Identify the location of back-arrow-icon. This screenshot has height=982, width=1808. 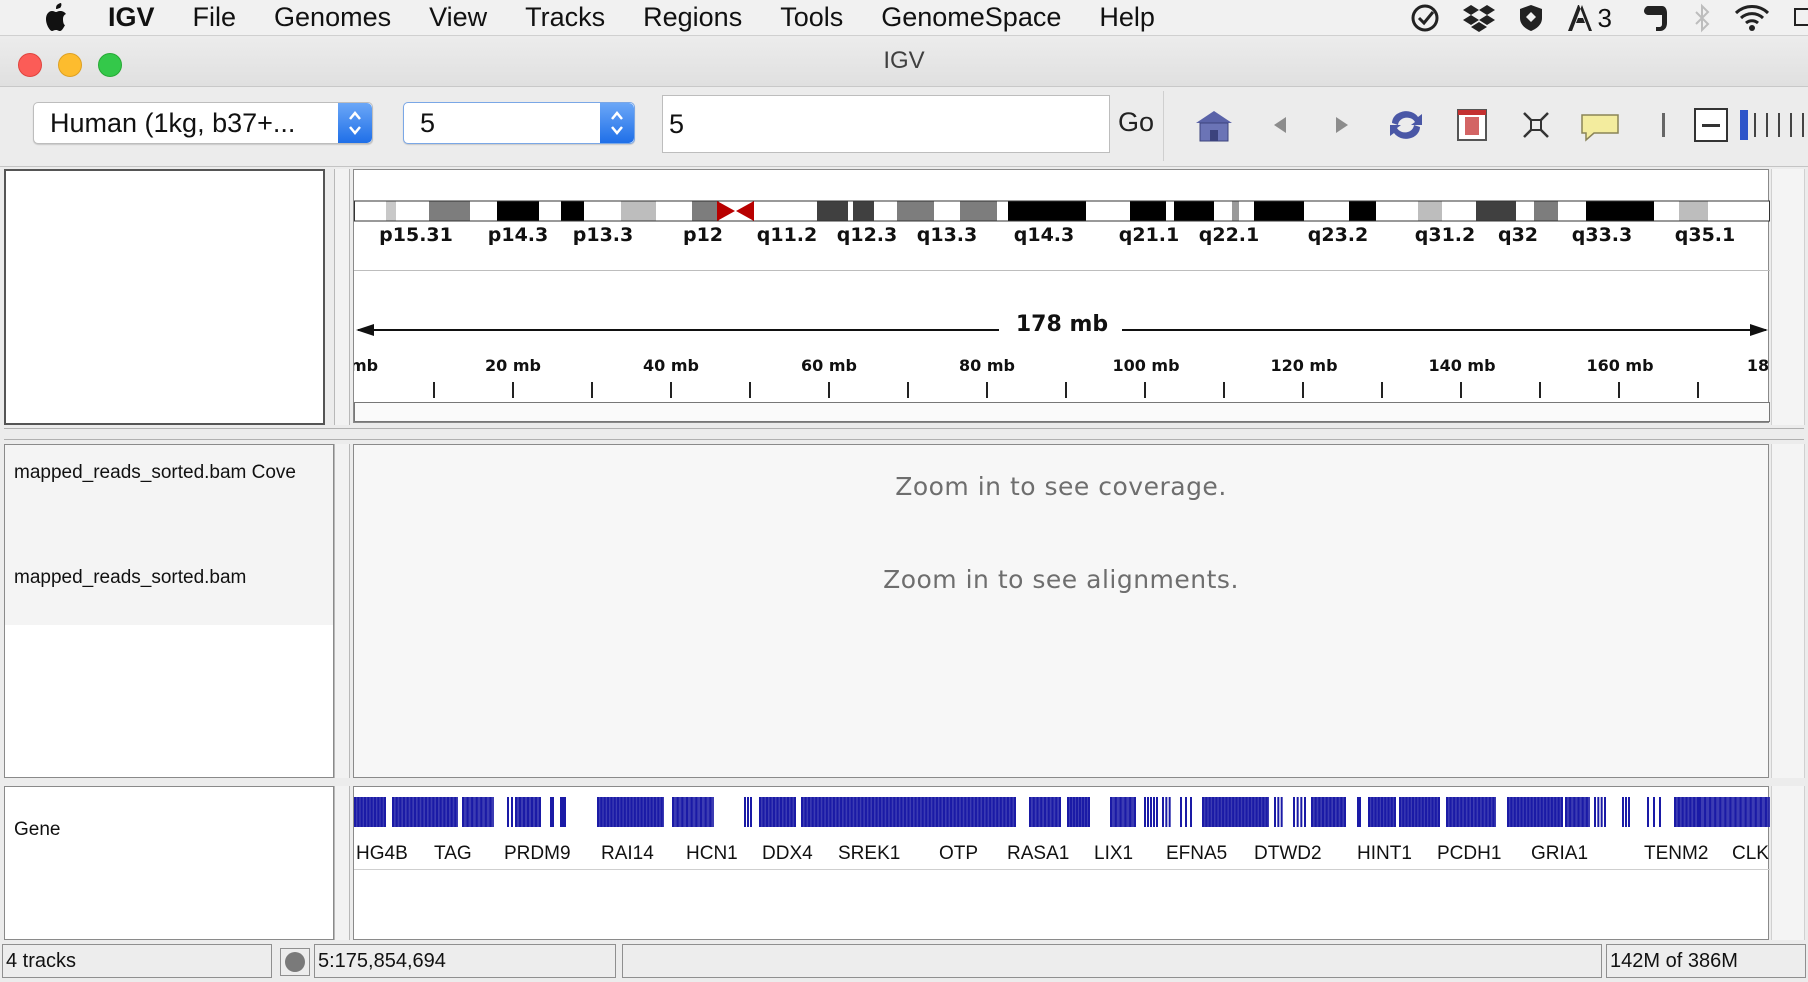
(1280, 125).